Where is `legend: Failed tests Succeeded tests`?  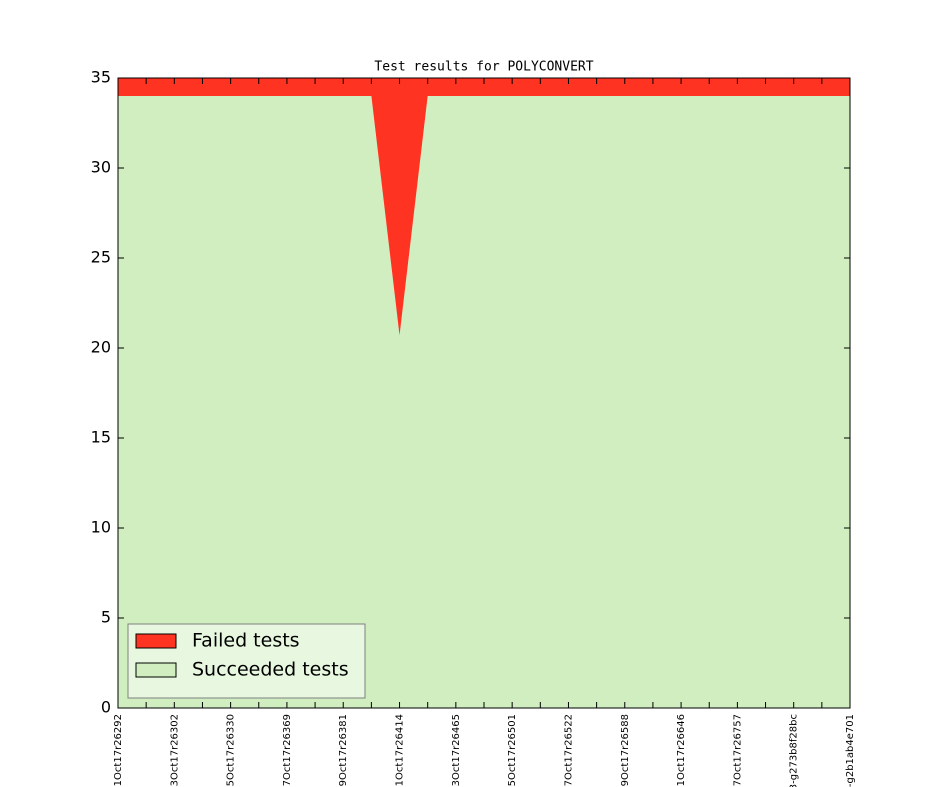
legend: Failed tests Succeeded tests is located at coordinates (246, 661).